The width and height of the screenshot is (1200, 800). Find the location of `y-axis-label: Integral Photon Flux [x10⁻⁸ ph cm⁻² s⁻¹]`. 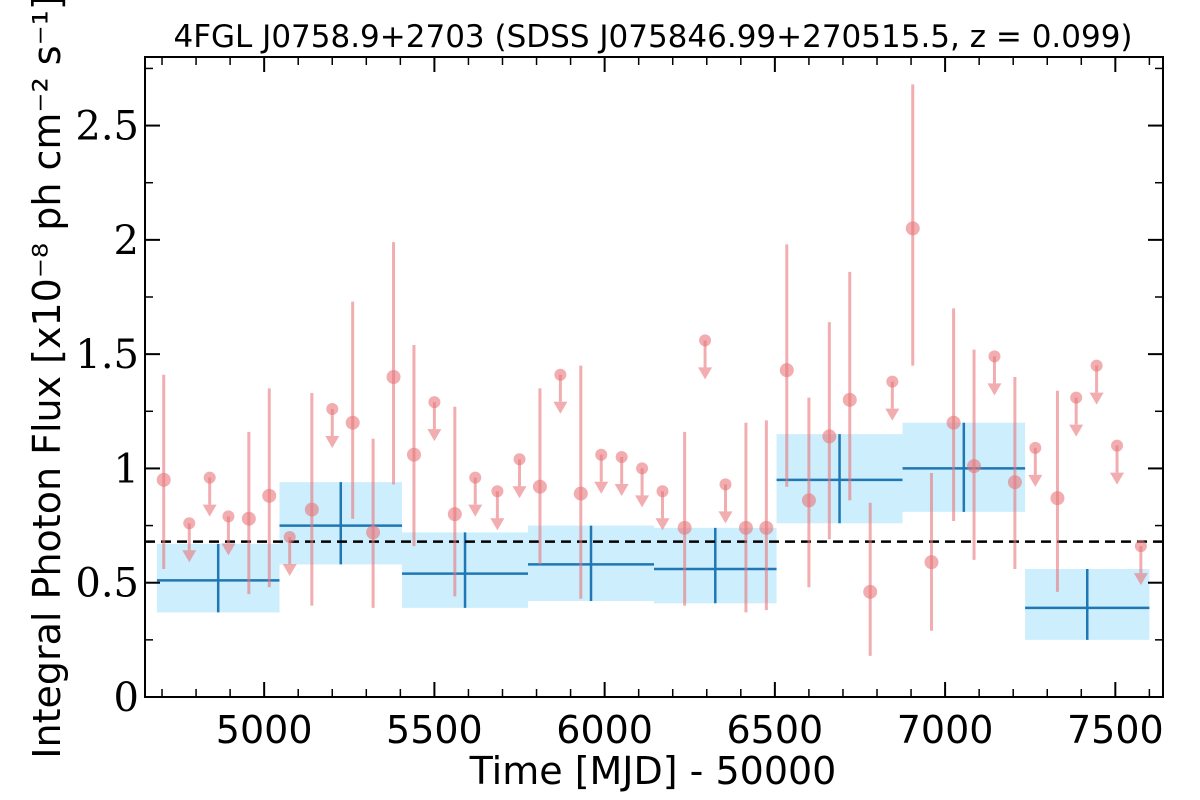

y-axis-label: Integral Photon Flux [x10⁻⁸ ph cm⁻² s⁻¹] is located at coordinates (47, 379).